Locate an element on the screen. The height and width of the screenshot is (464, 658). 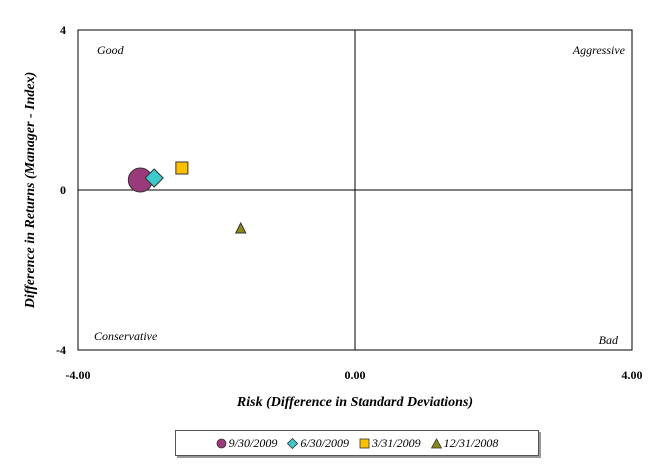
legend-item: 9/30/2009 is located at coordinates (247, 443).